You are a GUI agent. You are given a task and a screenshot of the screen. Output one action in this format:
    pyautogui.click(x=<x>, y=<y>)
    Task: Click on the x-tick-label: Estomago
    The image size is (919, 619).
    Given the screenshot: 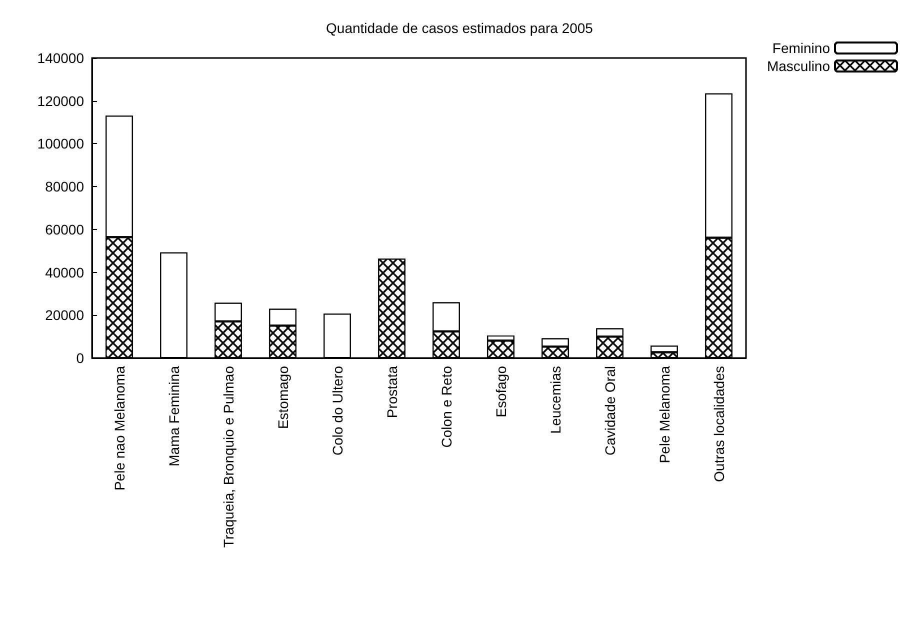 What is the action you would take?
    pyautogui.click(x=282, y=398)
    